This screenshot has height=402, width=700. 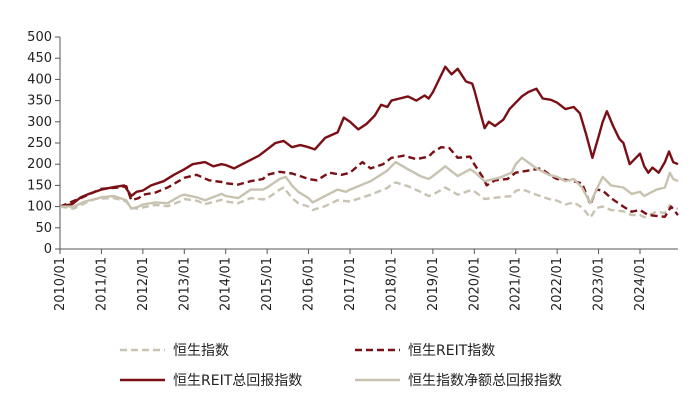 What do you see at coordinates (391, 284) in the screenshot?
I see `x-tick-label: 2018/01` at bounding box center [391, 284].